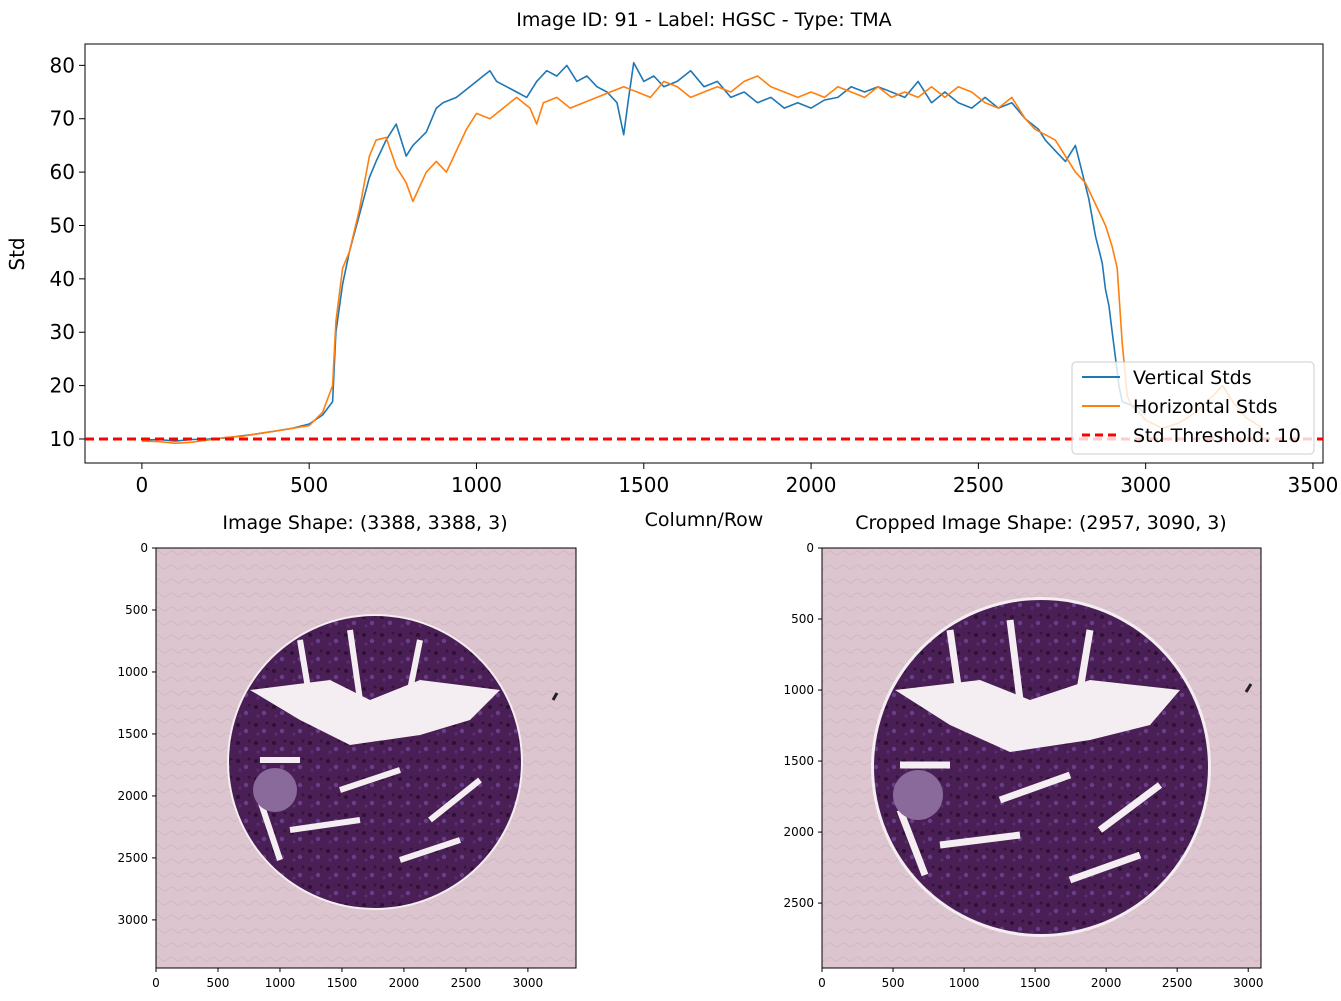 This screenshot has width=1341, height=1001. Describe the element at coordinates (62, 439) in the screenshot. I see `y-tick-label: 10` at that location.